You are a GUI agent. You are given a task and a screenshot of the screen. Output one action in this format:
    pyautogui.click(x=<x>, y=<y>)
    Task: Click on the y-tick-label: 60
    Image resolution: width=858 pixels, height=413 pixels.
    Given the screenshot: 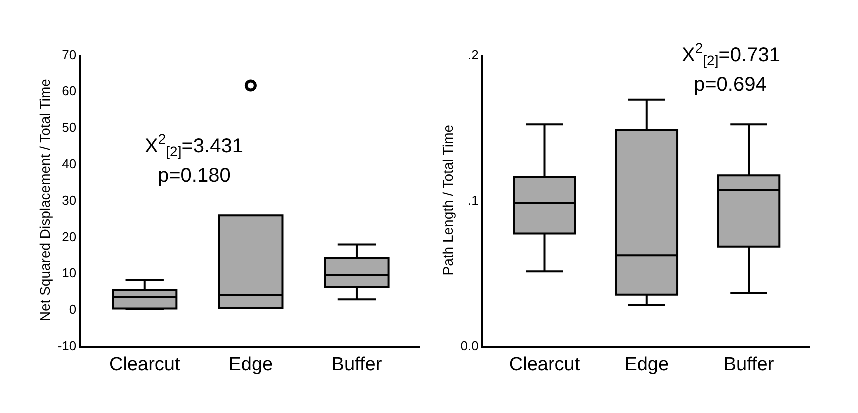 What is the action you would take?
    pyautogui.click(x=69, y=91)
    